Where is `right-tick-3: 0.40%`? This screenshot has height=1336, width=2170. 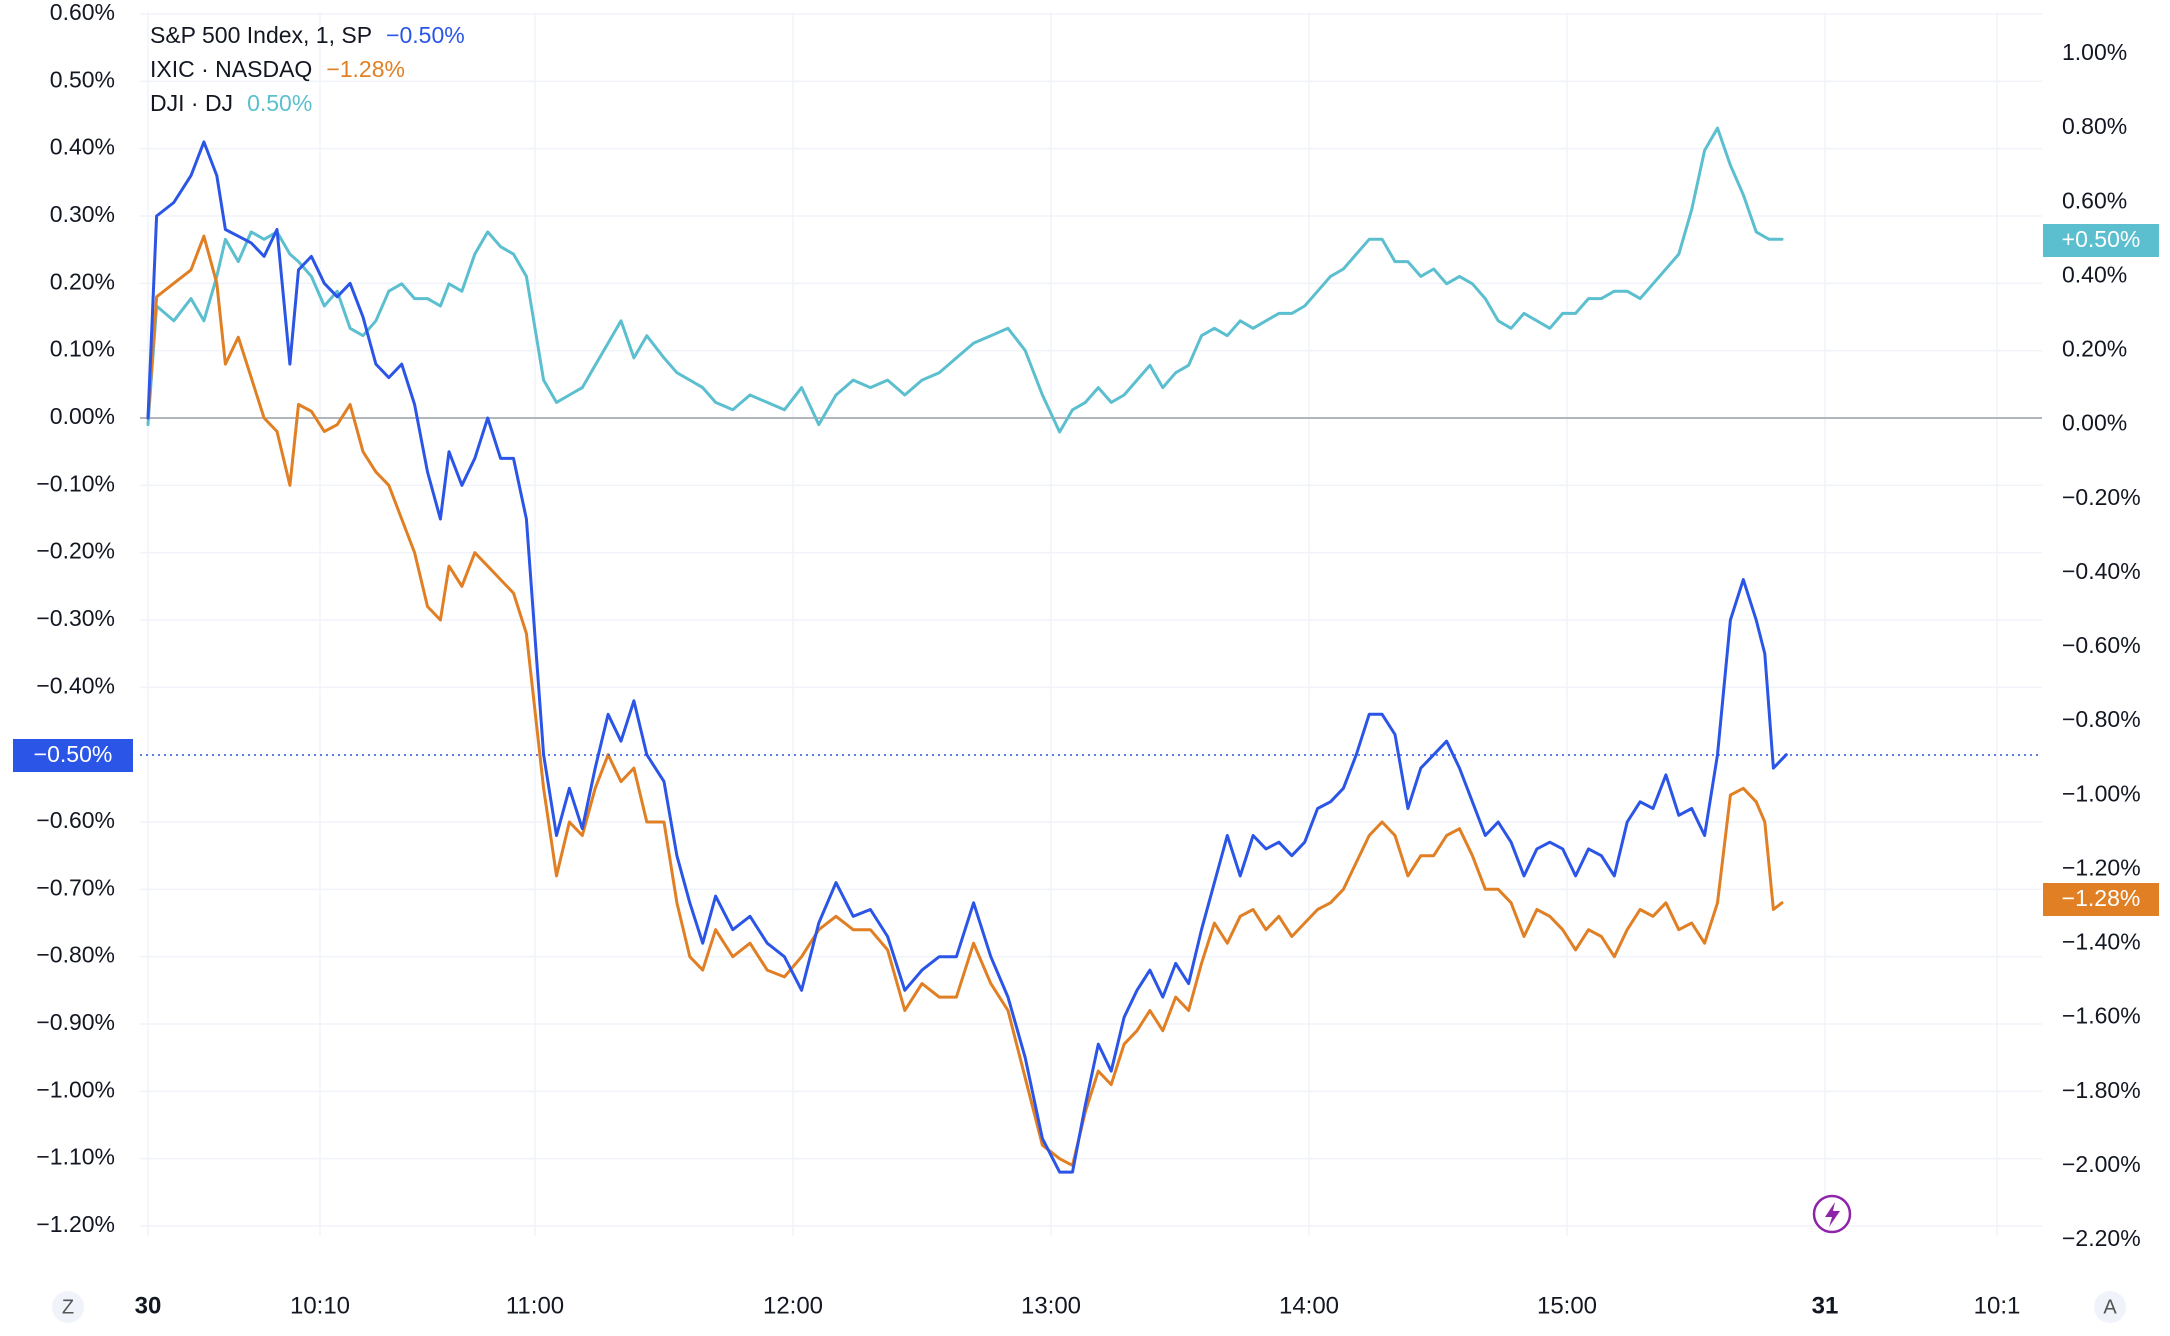
right-tick-3: 0.40% is located at coordinates (2094, 274).